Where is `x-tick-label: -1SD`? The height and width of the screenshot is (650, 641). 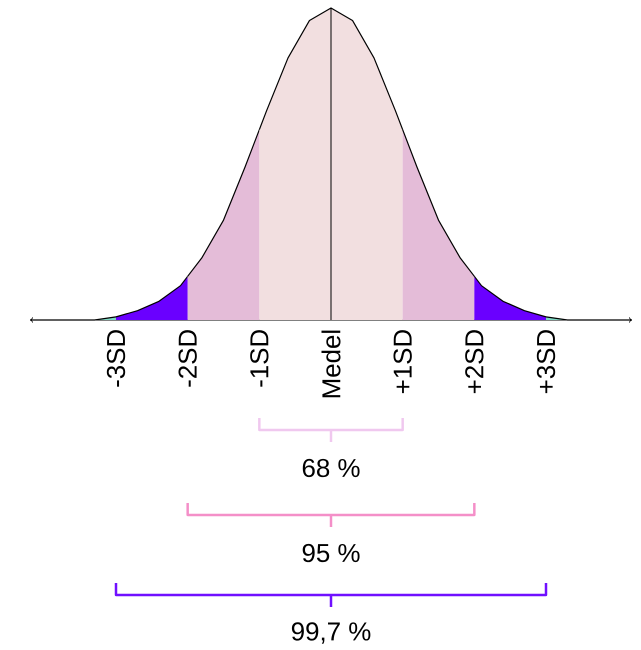
x-tick-label: -1SD is located at coordinates (259, 358).